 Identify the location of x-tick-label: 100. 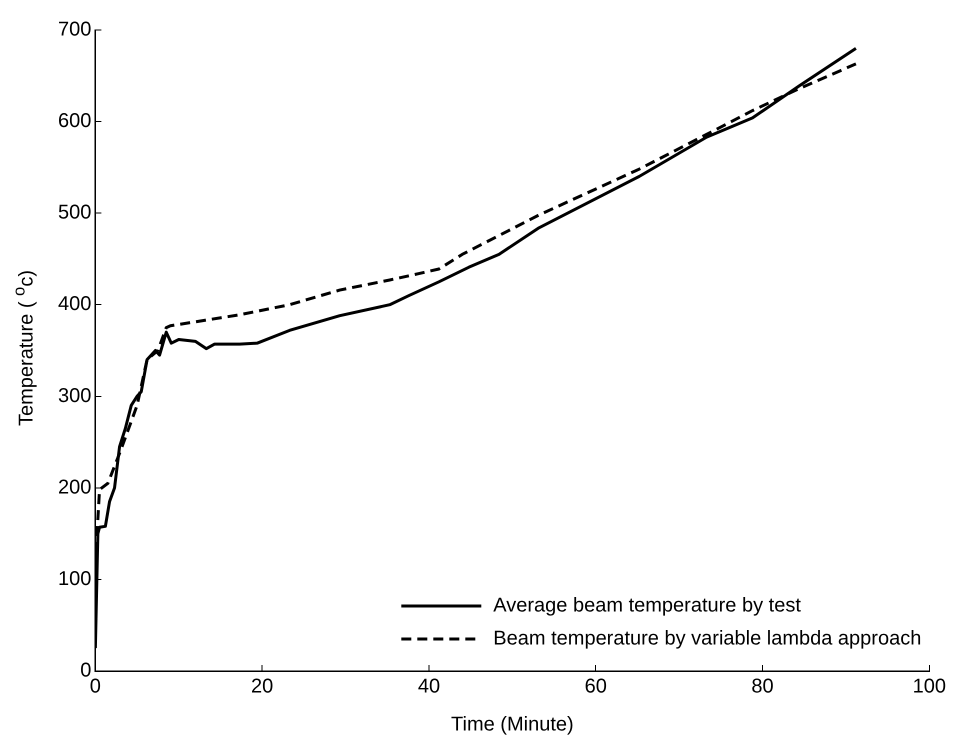
(929, 687).